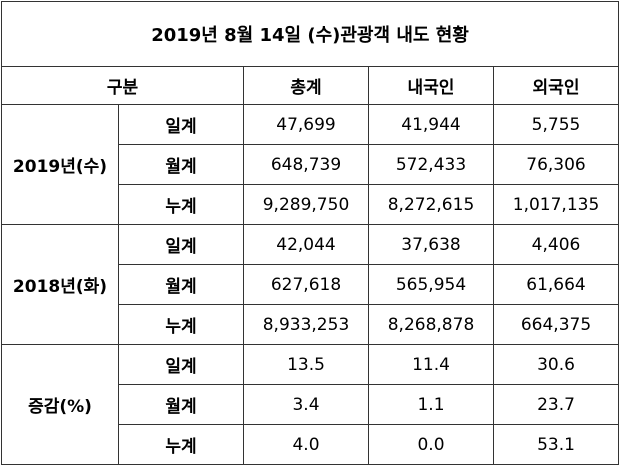  I want to click on header-row: 구분 총계 내국인 외국인, so click(310, 85).